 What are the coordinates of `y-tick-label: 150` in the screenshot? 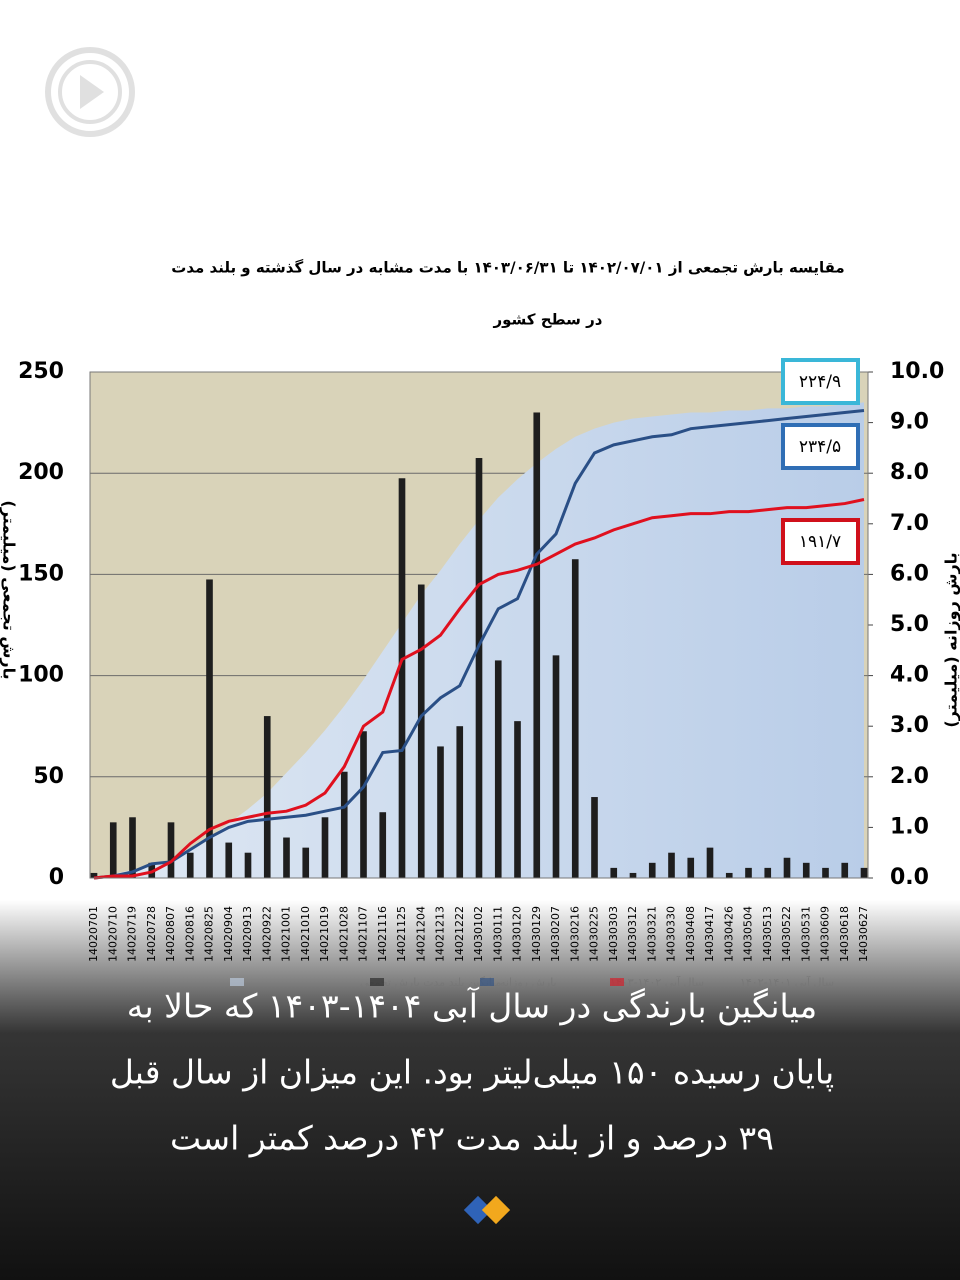 It's located at (41, 573).